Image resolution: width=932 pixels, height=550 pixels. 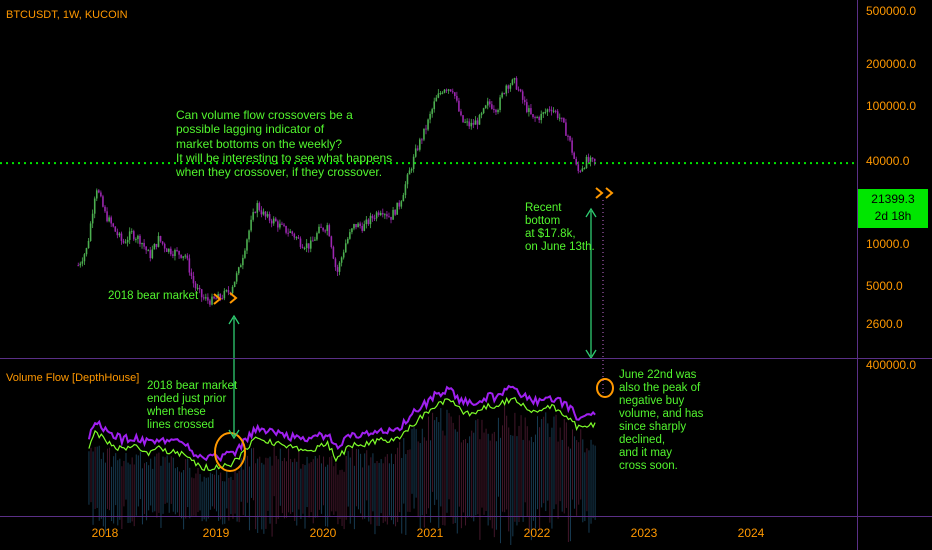 What do you see at coordinates (73, 378) in the screenshot?
I see `indicator-title: Volume Flow [DepthHouse]` at bounding box center [73, 378].